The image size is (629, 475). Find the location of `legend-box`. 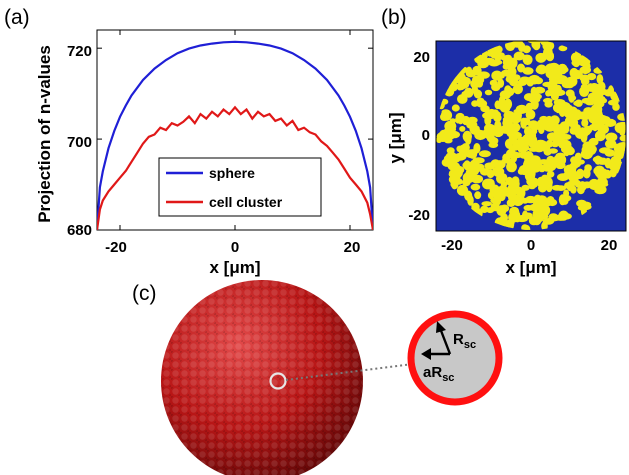

legend-box is located at coordinates (240, 187).